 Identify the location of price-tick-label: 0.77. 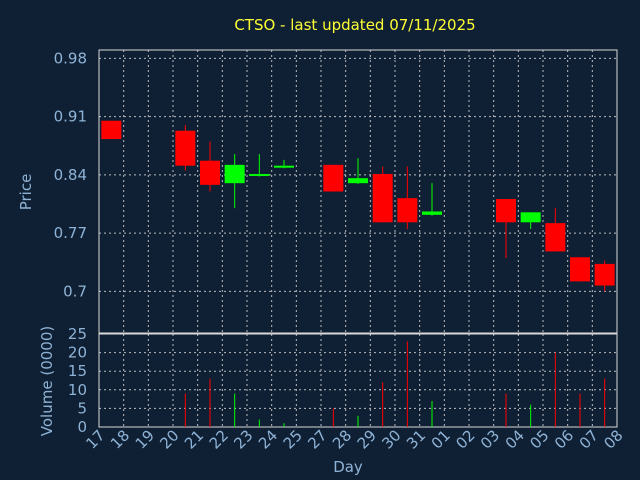
(70, 233).